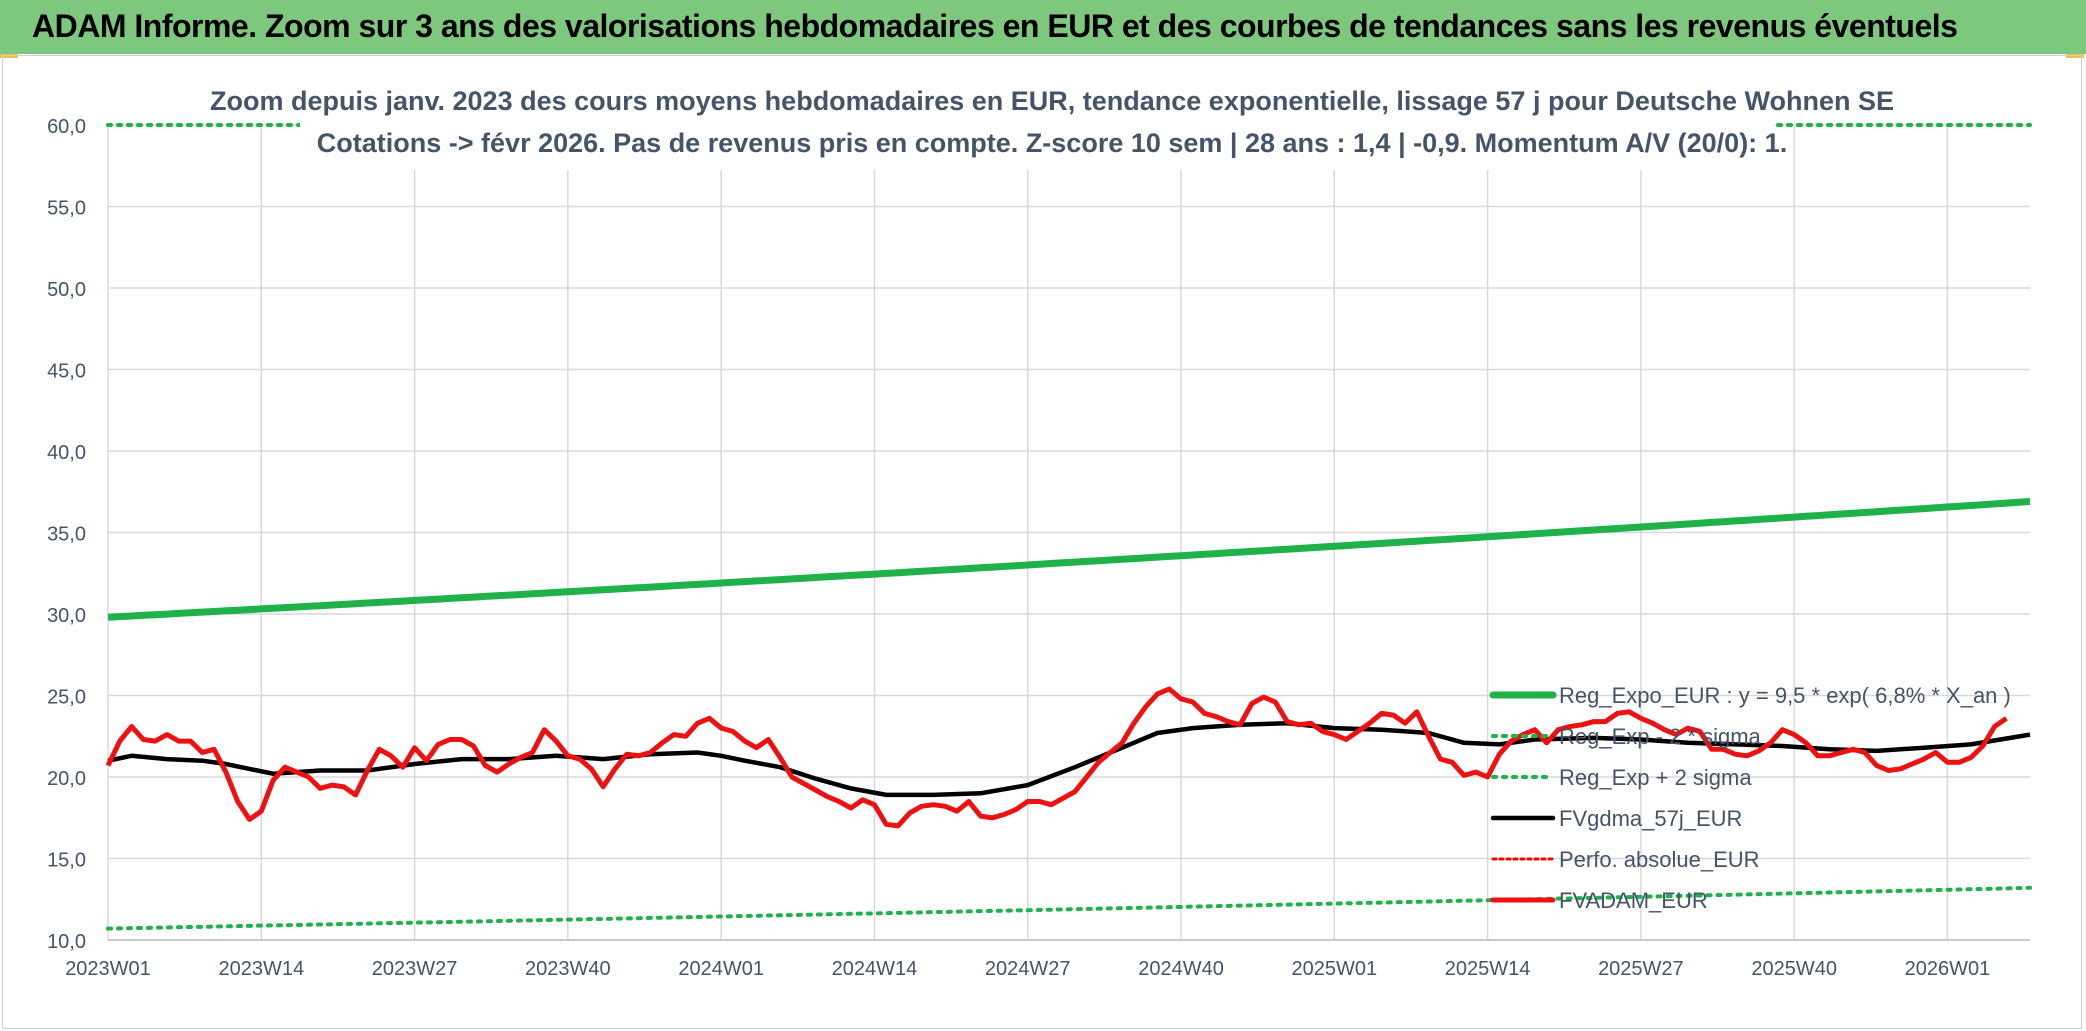  What do you see at coordinates (1794, 969) in the screenshot?
I see `x-tick-label: 2025W40` at bounding box center [1794, 969].